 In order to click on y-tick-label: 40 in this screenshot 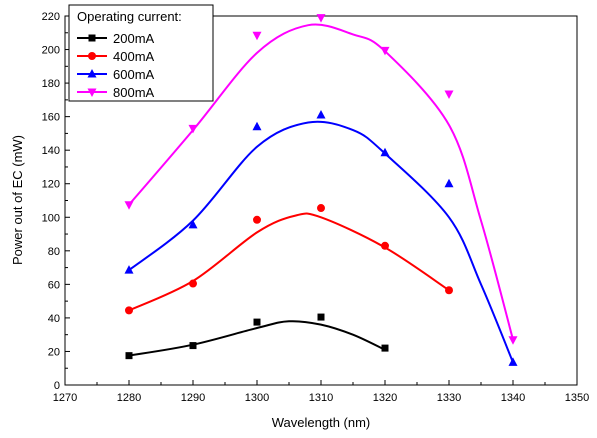, I will do `click(54, 319)`.